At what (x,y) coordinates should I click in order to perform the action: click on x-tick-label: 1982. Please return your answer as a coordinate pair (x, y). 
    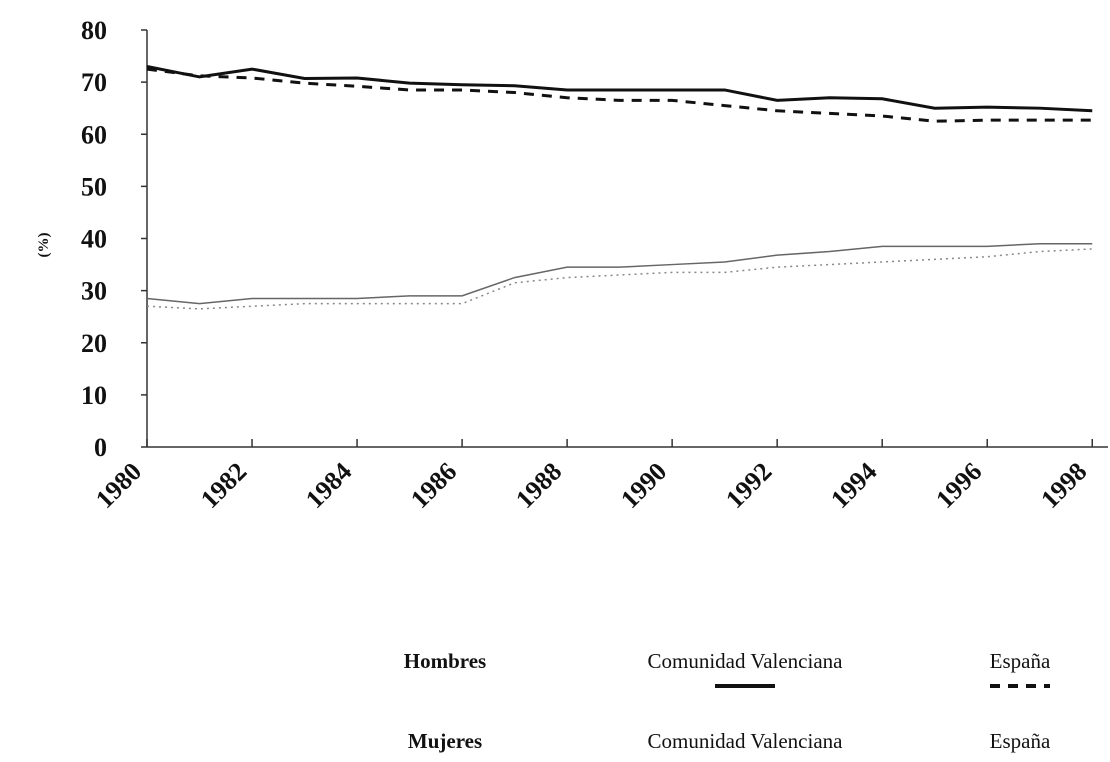
    Looking at the image, I should click on (223, 485).